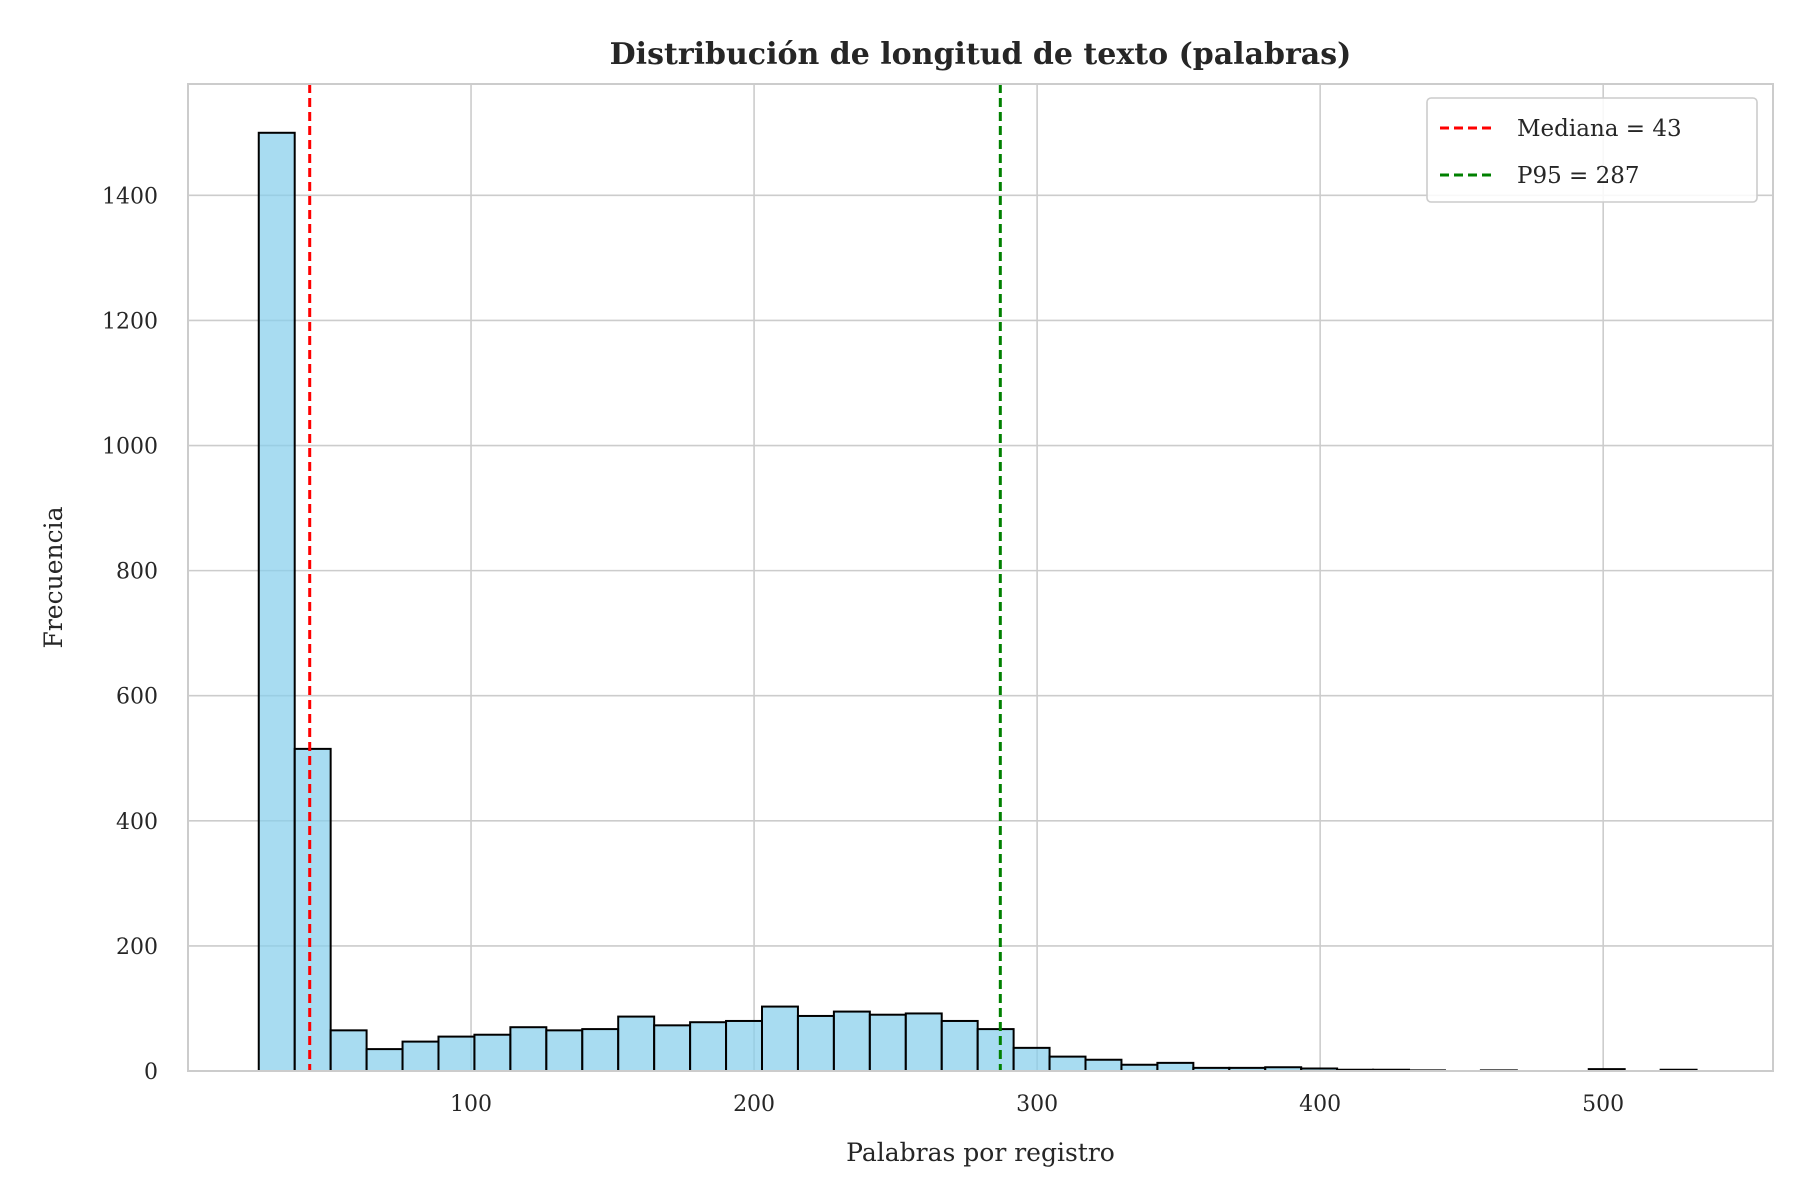 Image resolution: width=1800 pixels, height=1200 pixels. What do you see at coordinates (1037, 1104) in the screenshot?
I see `x-tick-label: 300` at bounding box center [1037, 1104].